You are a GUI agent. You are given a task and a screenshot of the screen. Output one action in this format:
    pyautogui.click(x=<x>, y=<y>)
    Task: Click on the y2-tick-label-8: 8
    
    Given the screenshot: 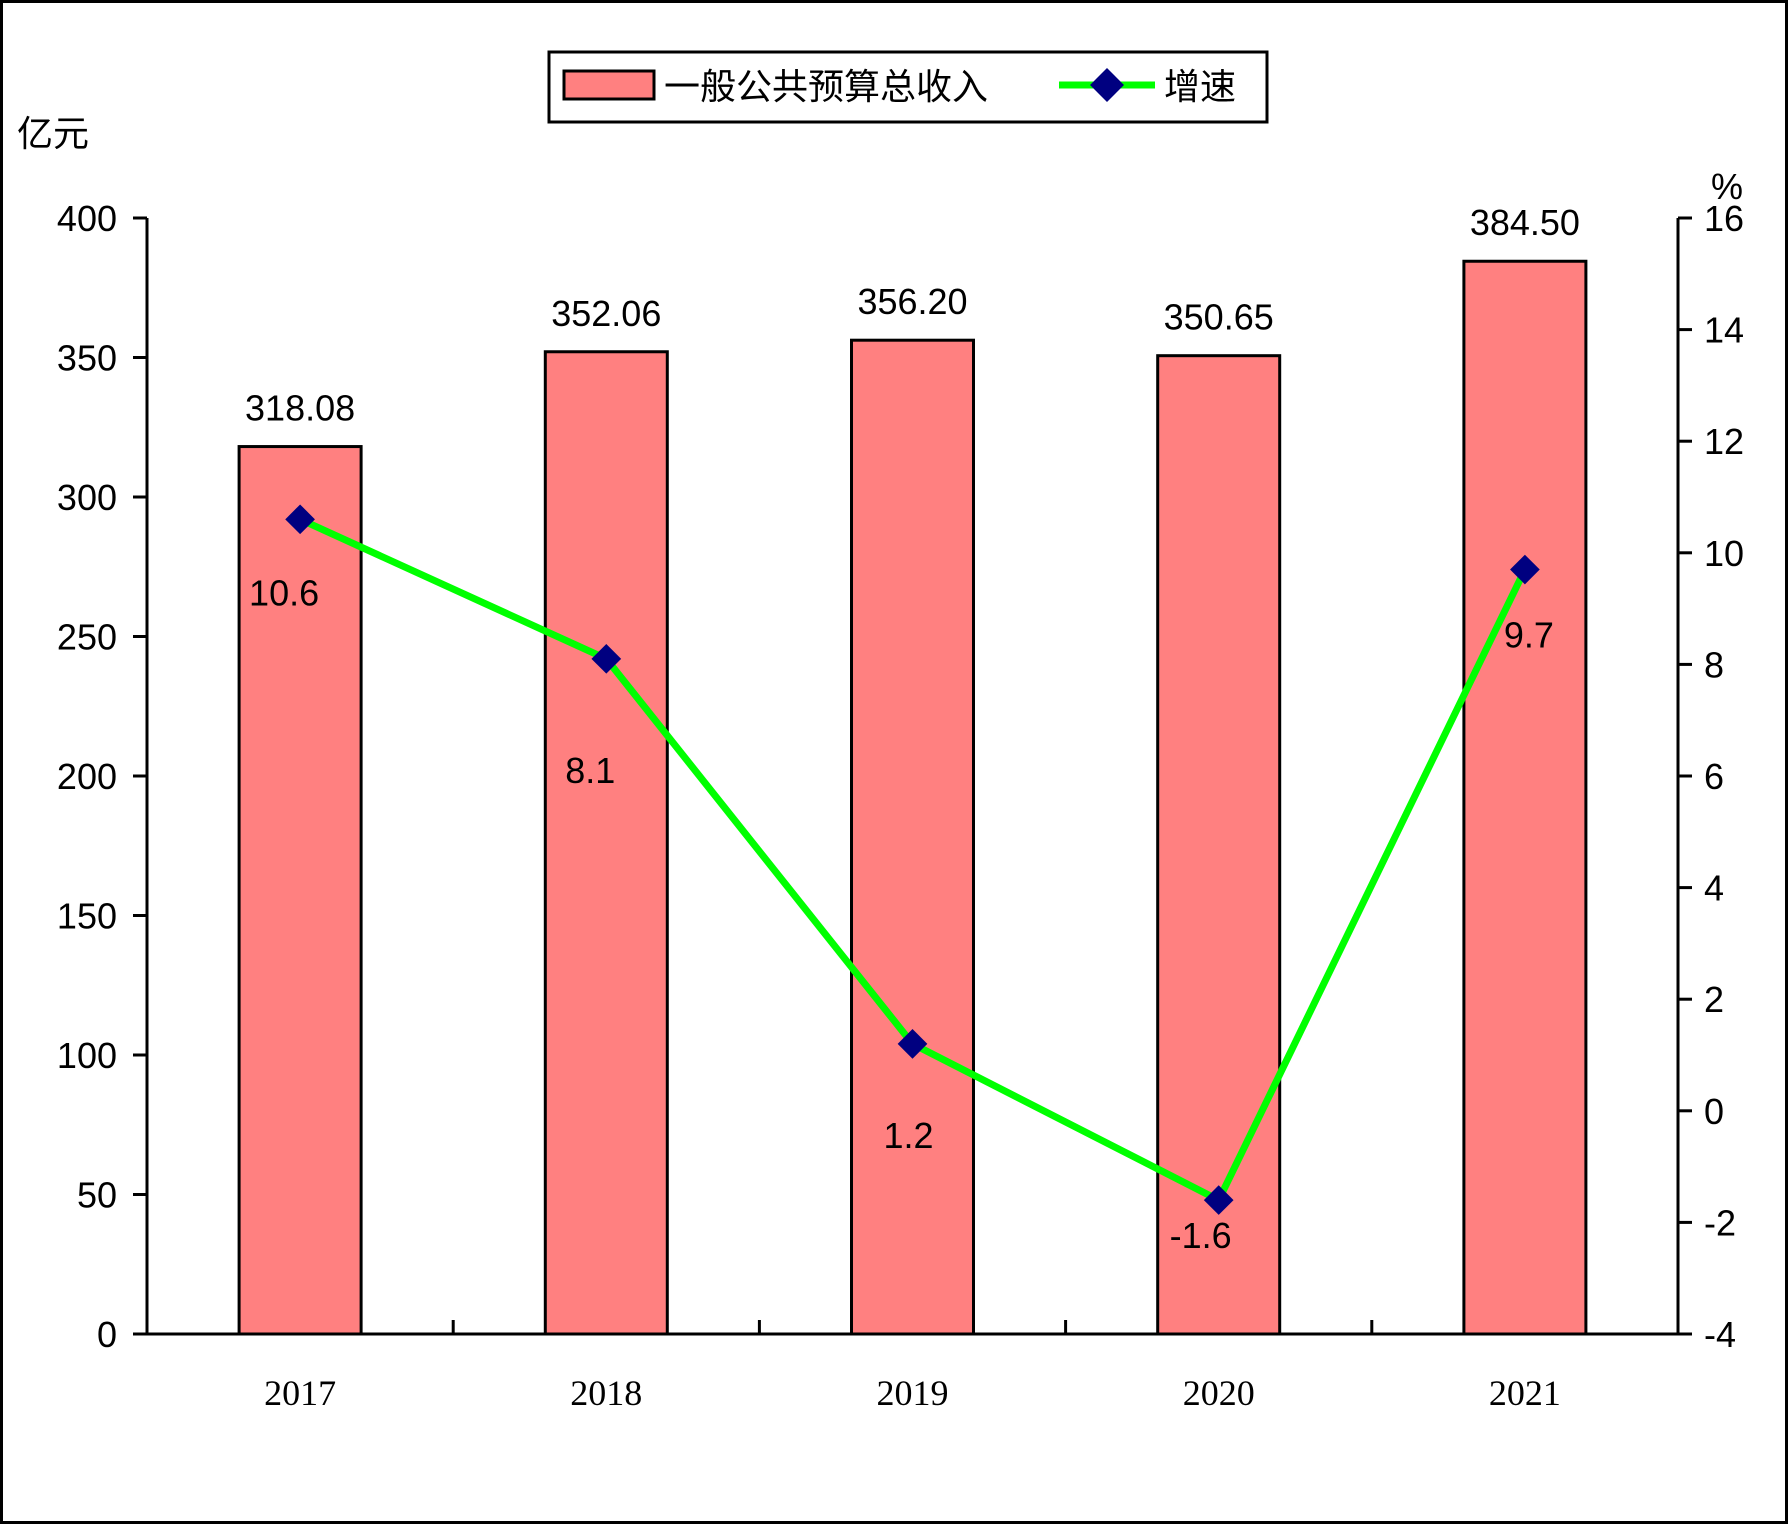 What is the action you would take?
    pyautogui.click(x=1714, y=664)
    